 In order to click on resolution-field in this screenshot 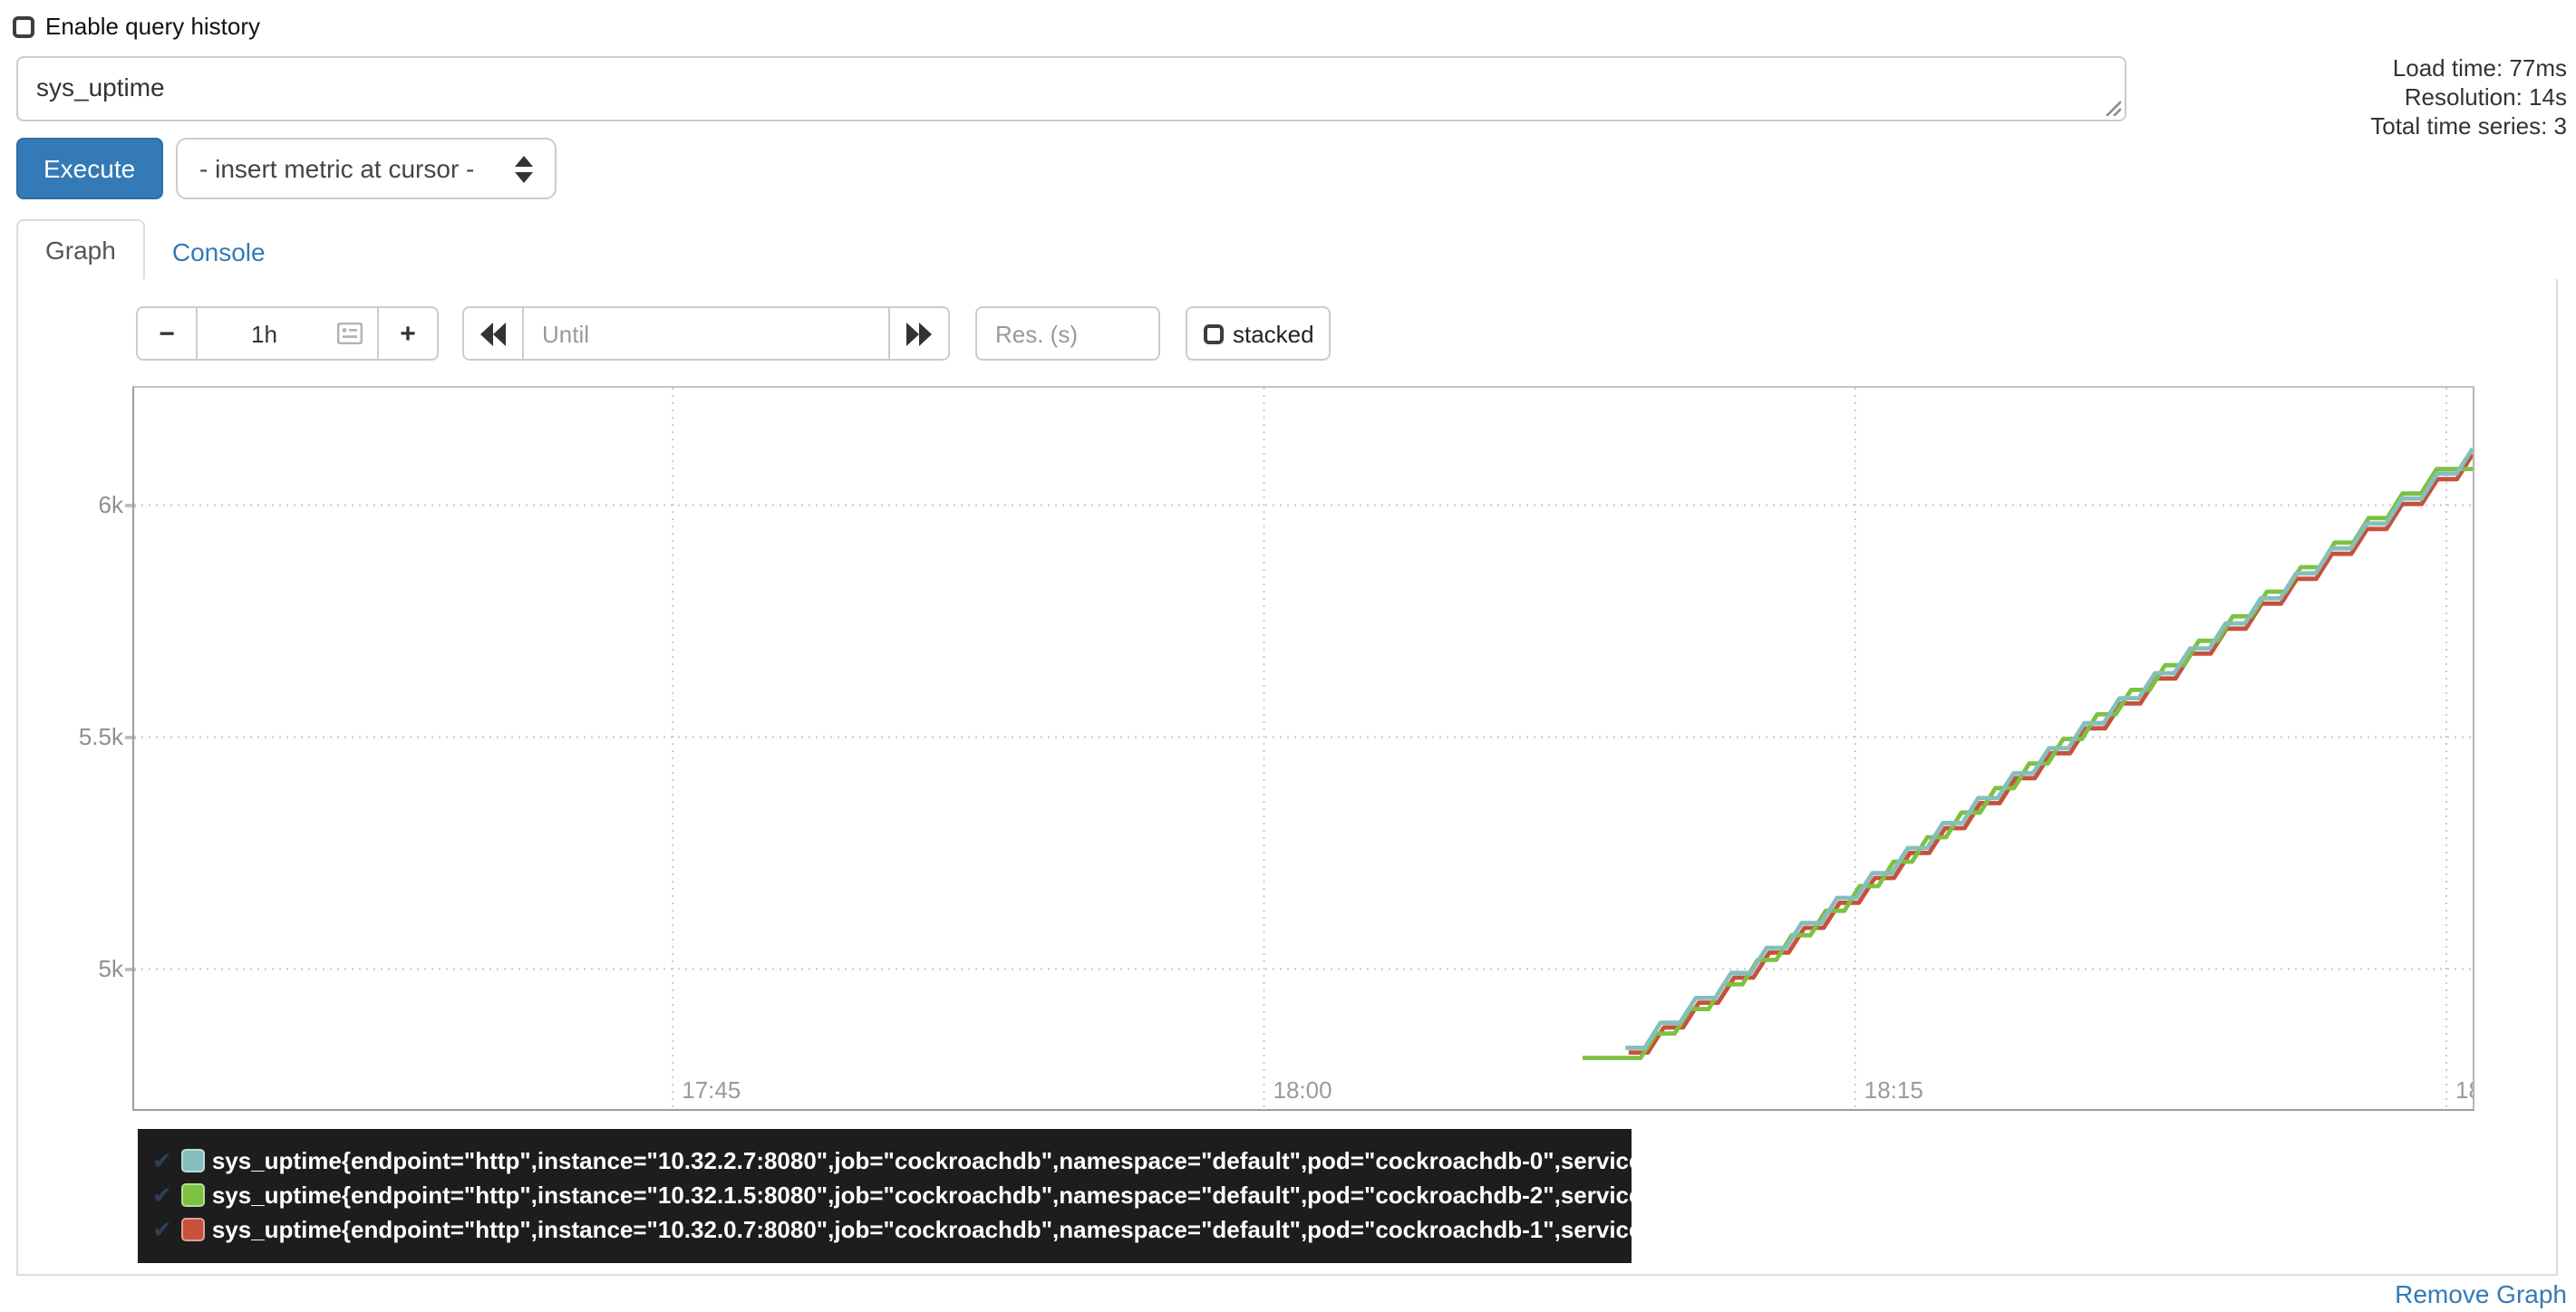, I will do `click(1067, 334)`.